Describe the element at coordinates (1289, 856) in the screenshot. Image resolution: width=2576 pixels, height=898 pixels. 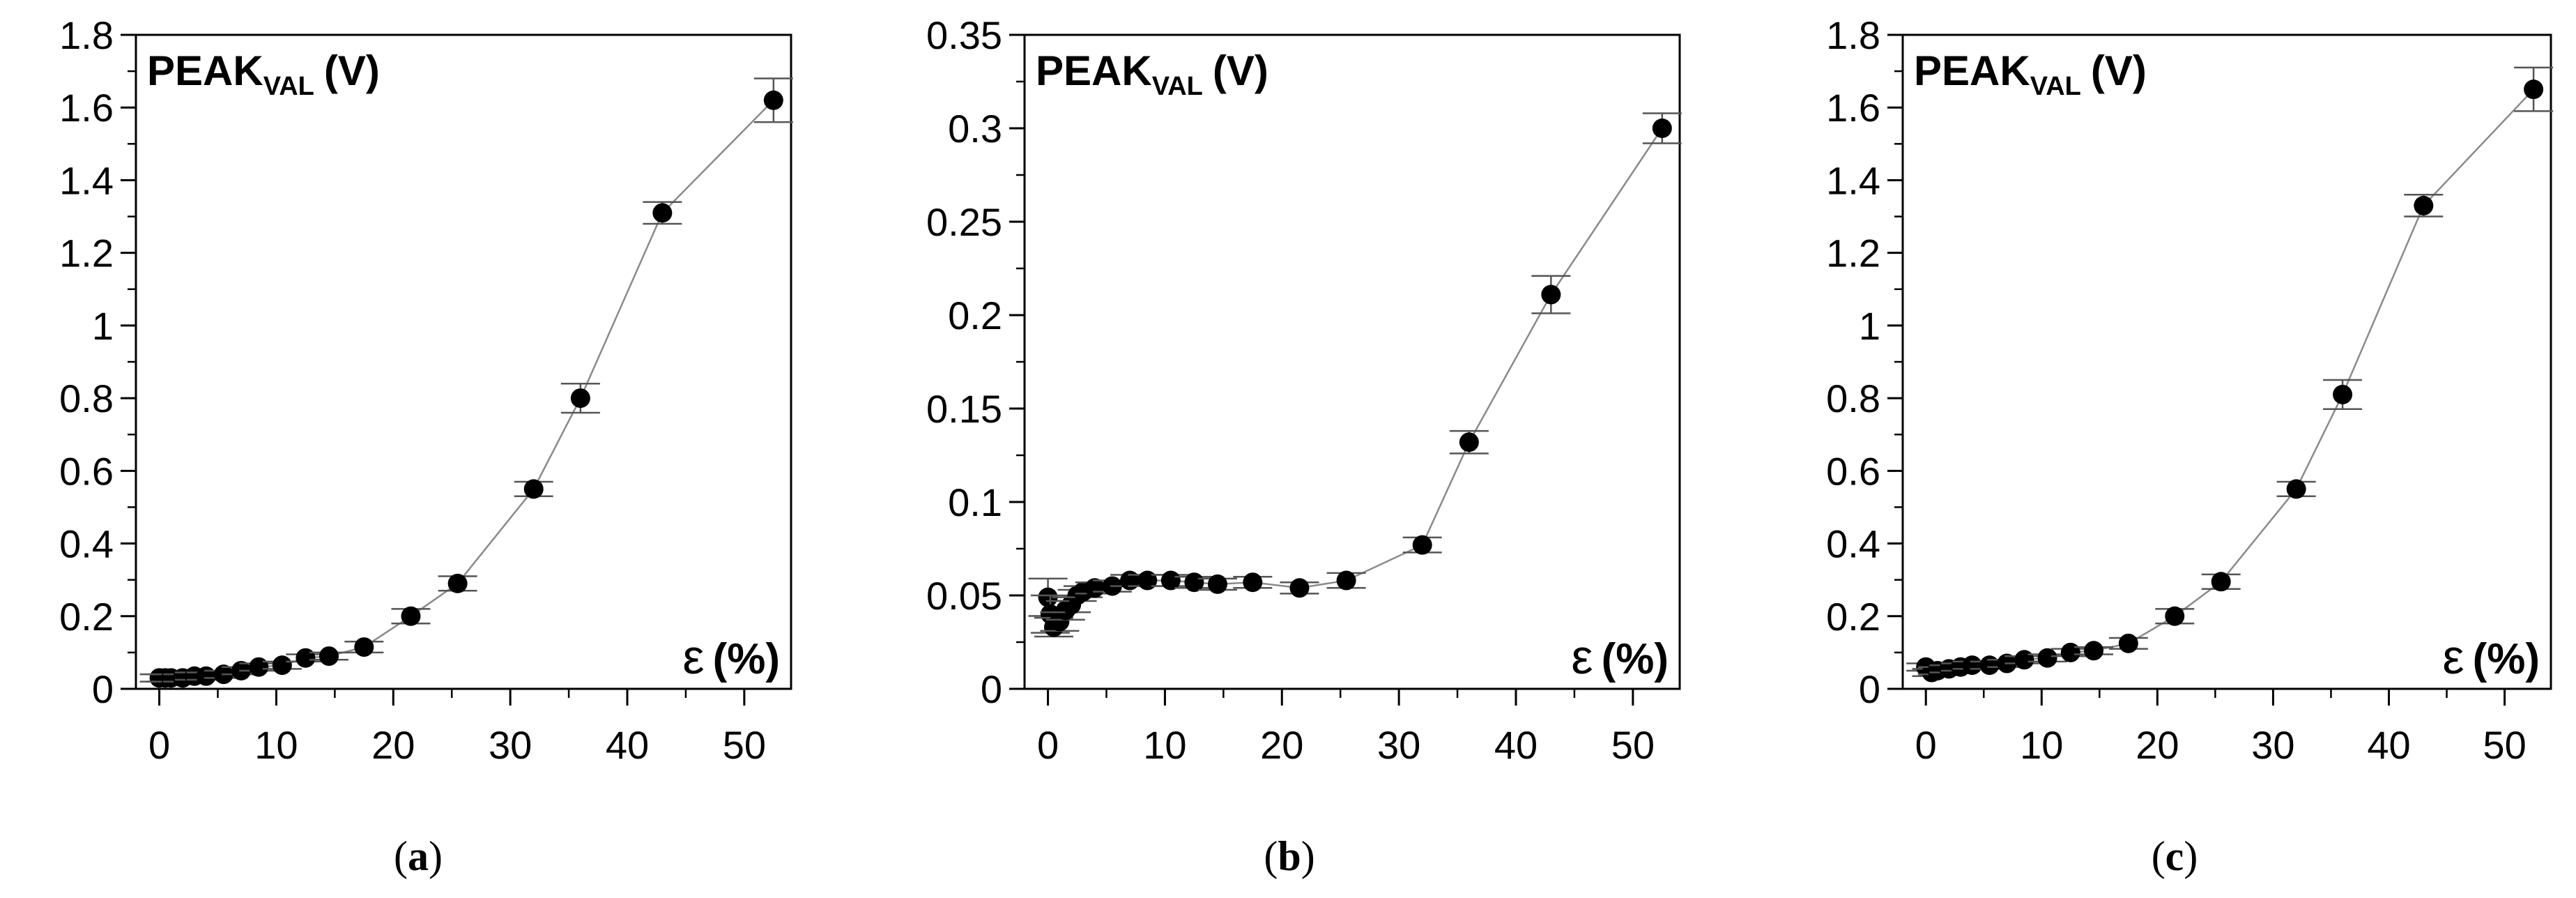
I see `panel-label: (b)` at that location.